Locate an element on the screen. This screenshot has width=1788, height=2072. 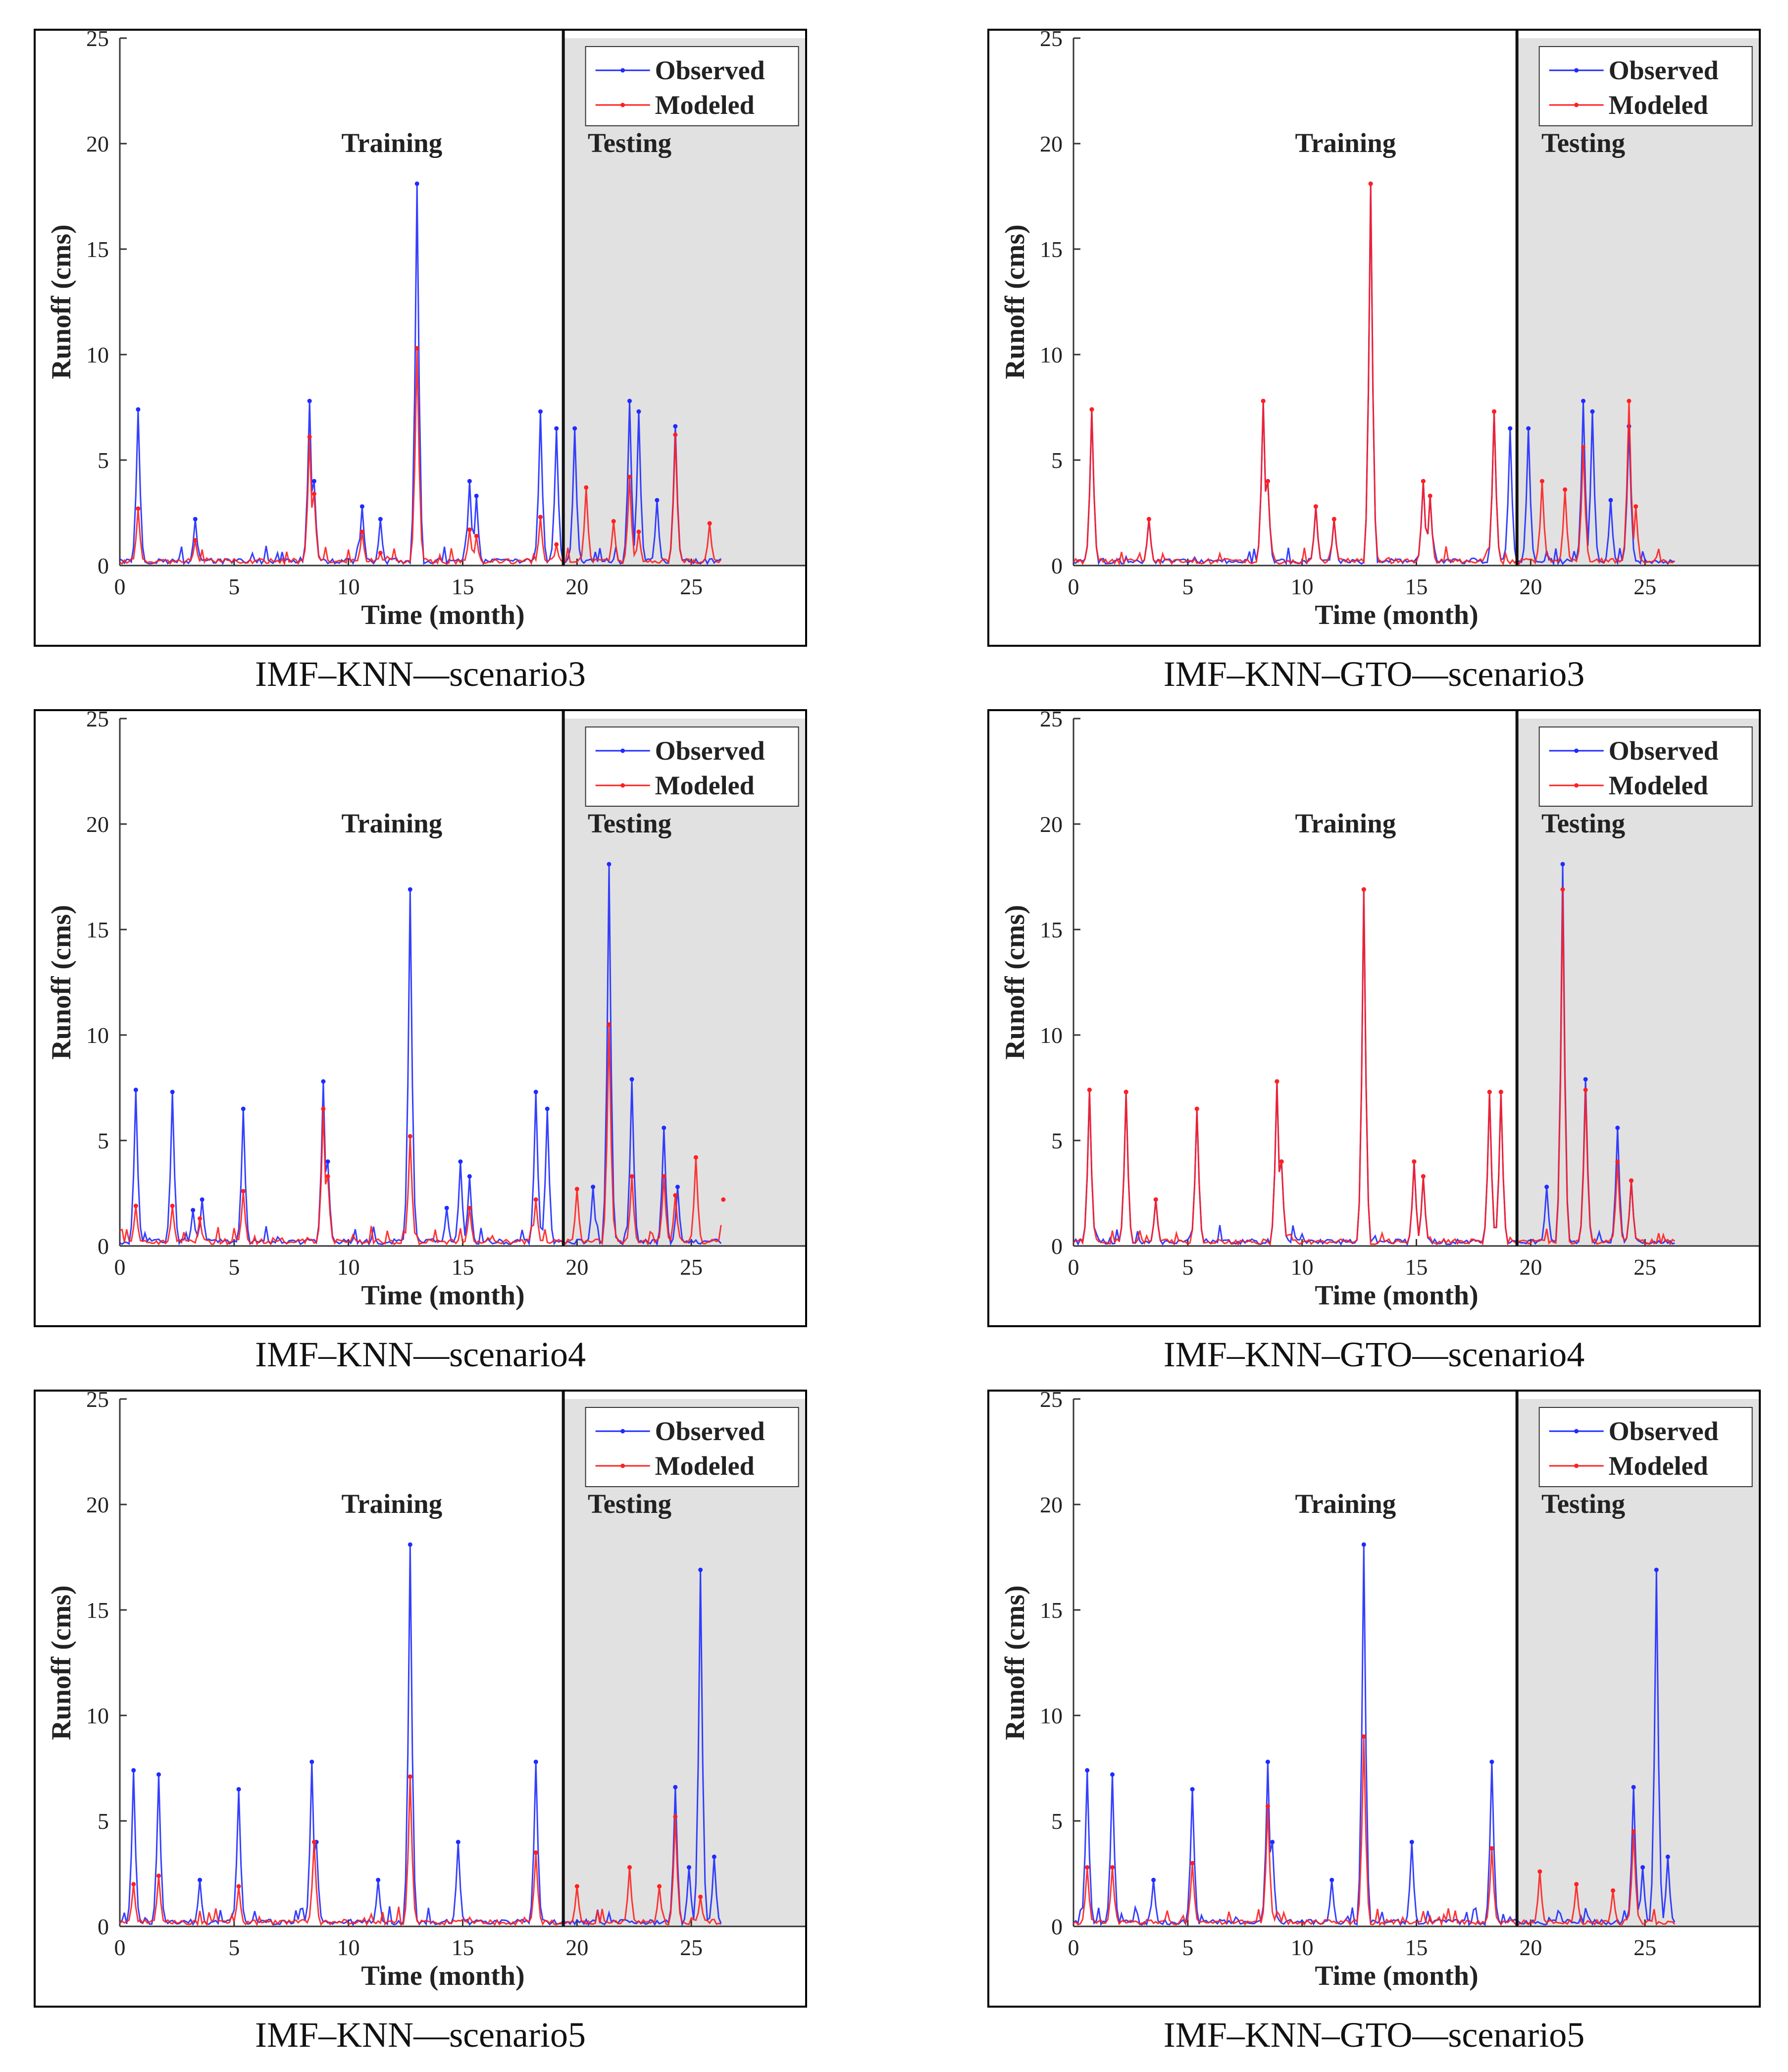
legend-box is located at coordinates (692, 1447).